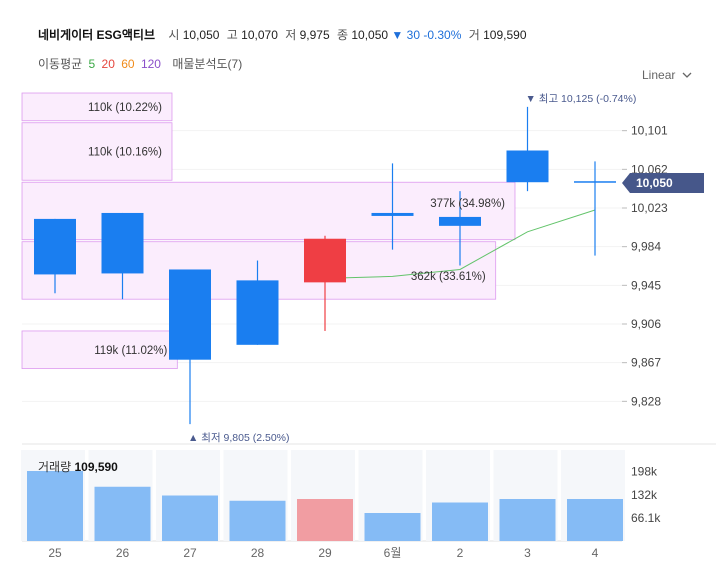 Image resolution: width=716 pixels, height=569 pixels. What do you see at coordinates (460, 553) in the screenshot?
I see `x-tick-label: 2` at bounding box center [460, 553].